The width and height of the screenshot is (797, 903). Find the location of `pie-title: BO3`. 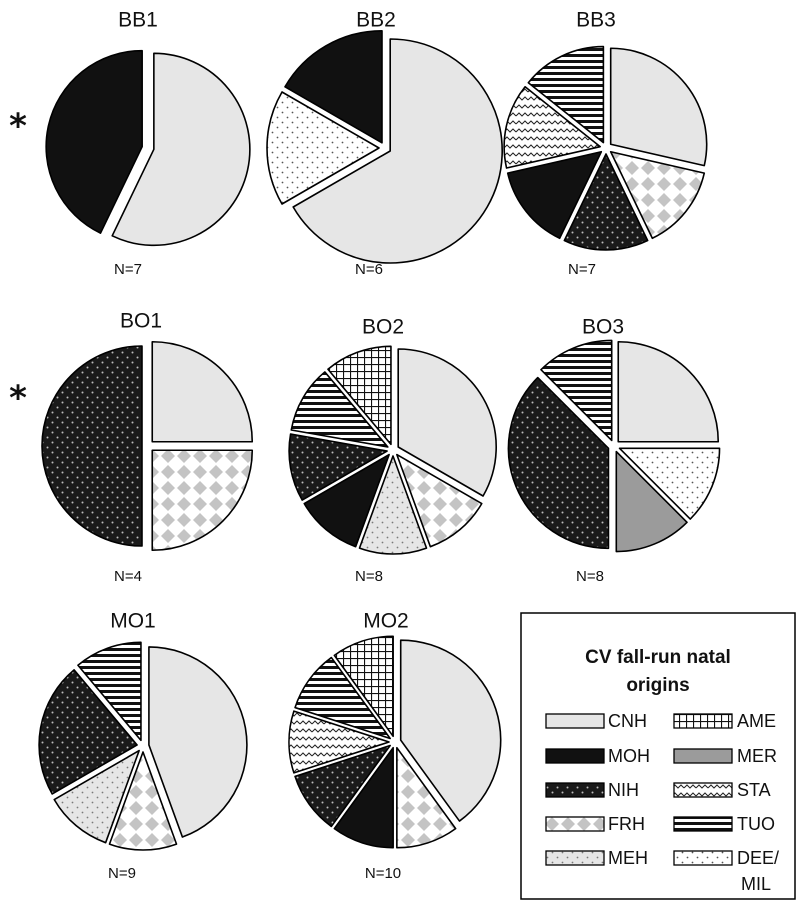

pie-title: BO3 is located at coordinates (603, 327).